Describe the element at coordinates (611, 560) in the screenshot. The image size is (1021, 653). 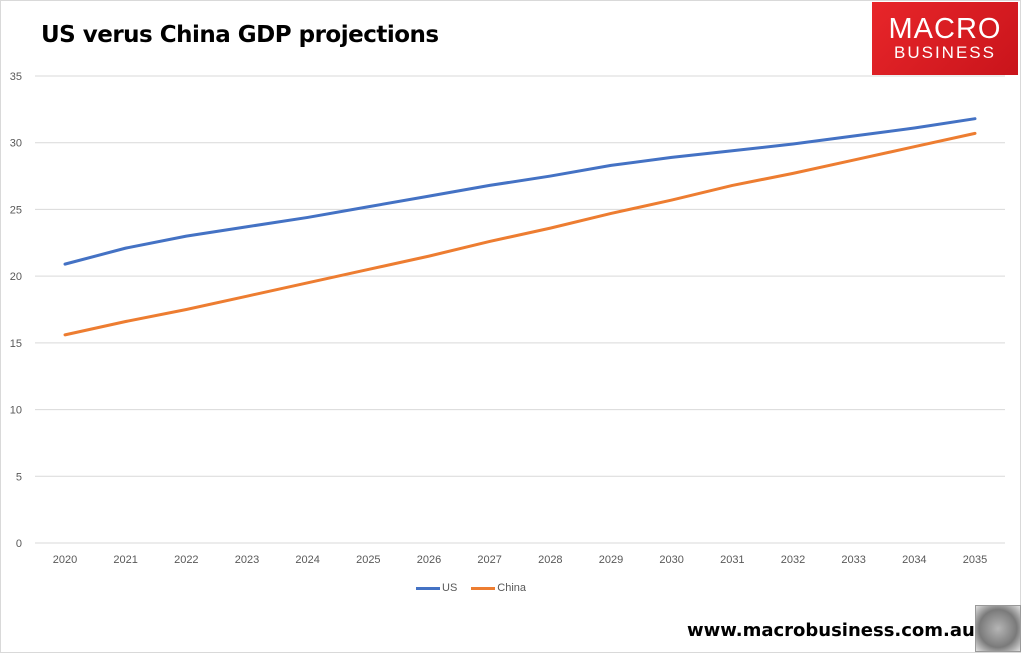
I see `x-tick-label: 2029` at that location.